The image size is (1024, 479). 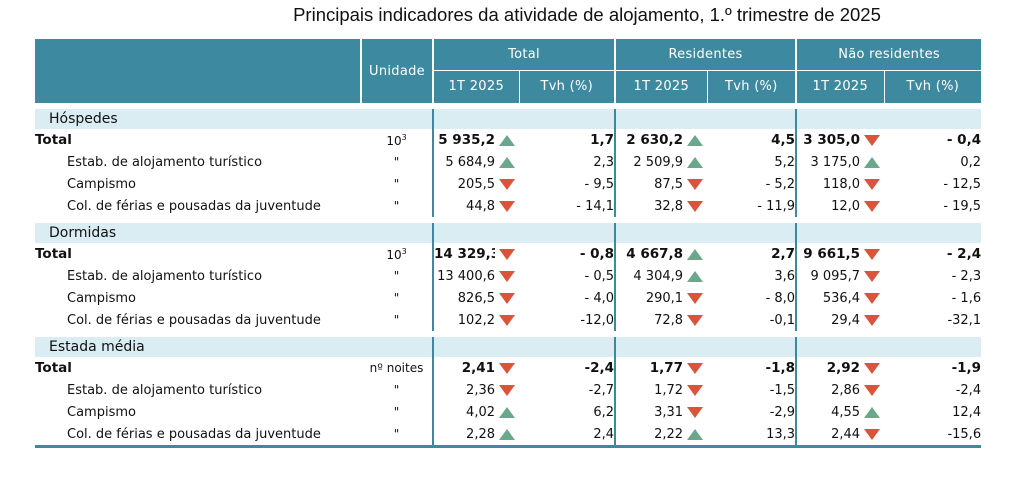 What do you see at coordinates (463, 434) in the screenshot?
I see `value-cell: 2,28` at bounding box center [463, 434].